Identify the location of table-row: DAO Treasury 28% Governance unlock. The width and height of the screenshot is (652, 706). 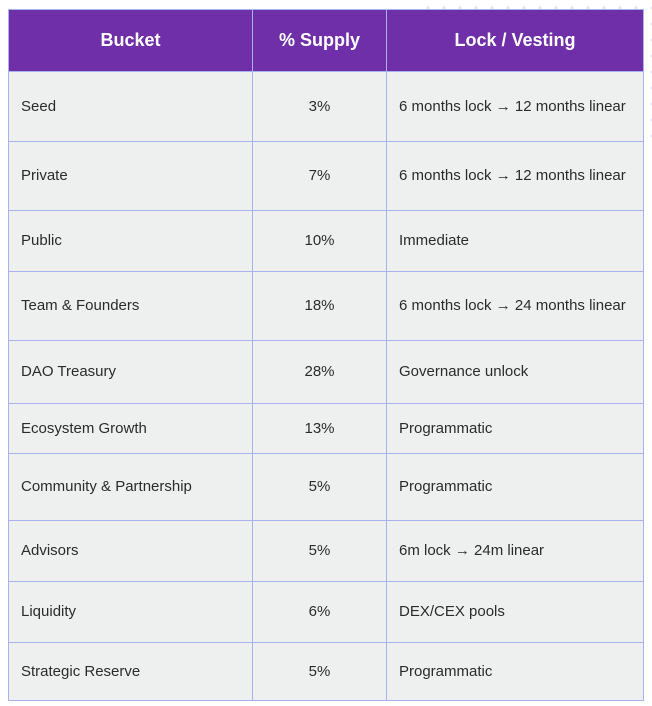
(326, 372).